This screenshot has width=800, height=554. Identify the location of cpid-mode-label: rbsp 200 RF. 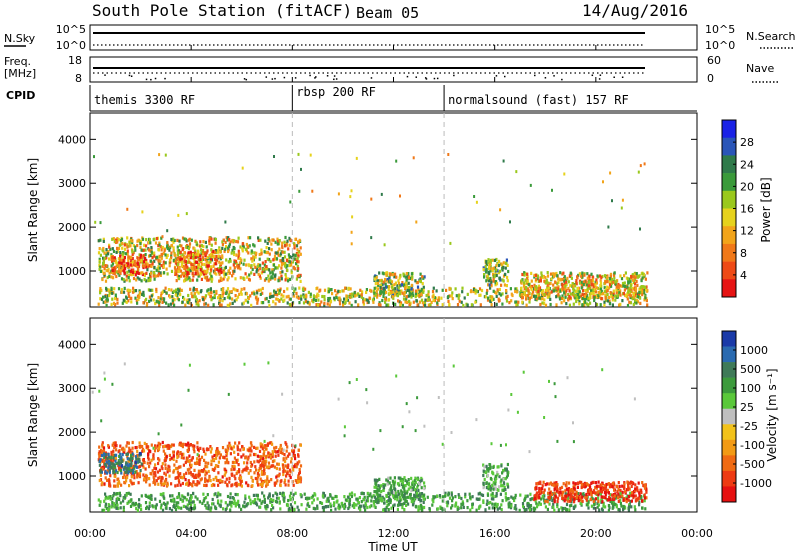
(335, 92).